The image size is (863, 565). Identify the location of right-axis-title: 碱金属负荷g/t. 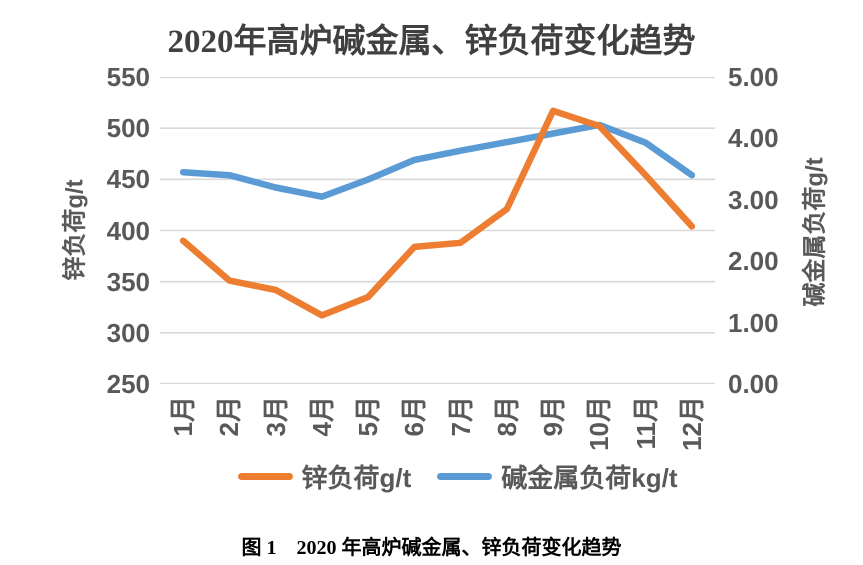
(815, 232).